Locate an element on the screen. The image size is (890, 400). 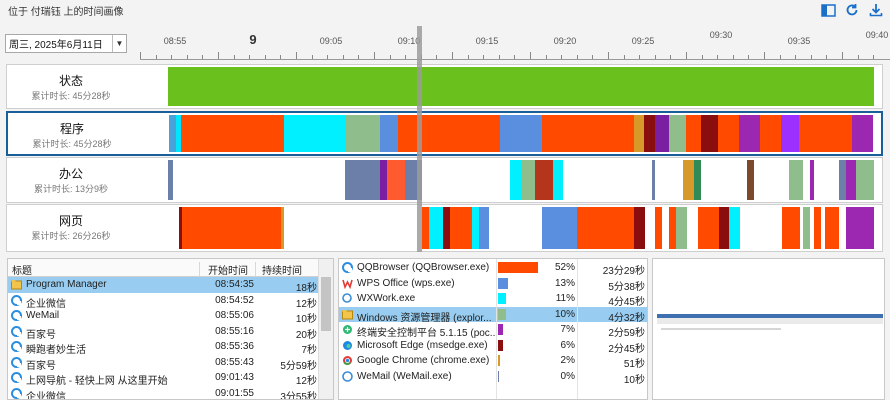
screenshot-preview is located at coordinates (768, 329).